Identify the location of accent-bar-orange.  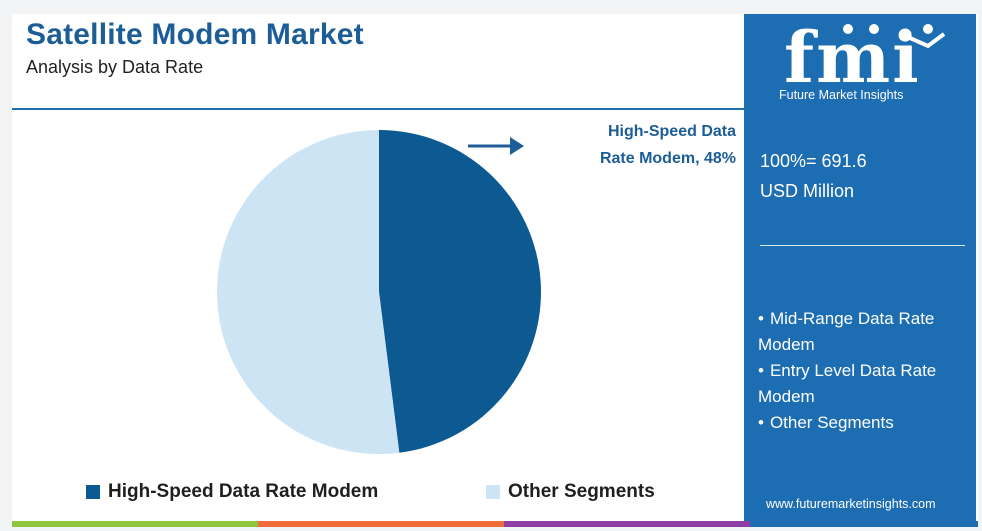
(381, 524).